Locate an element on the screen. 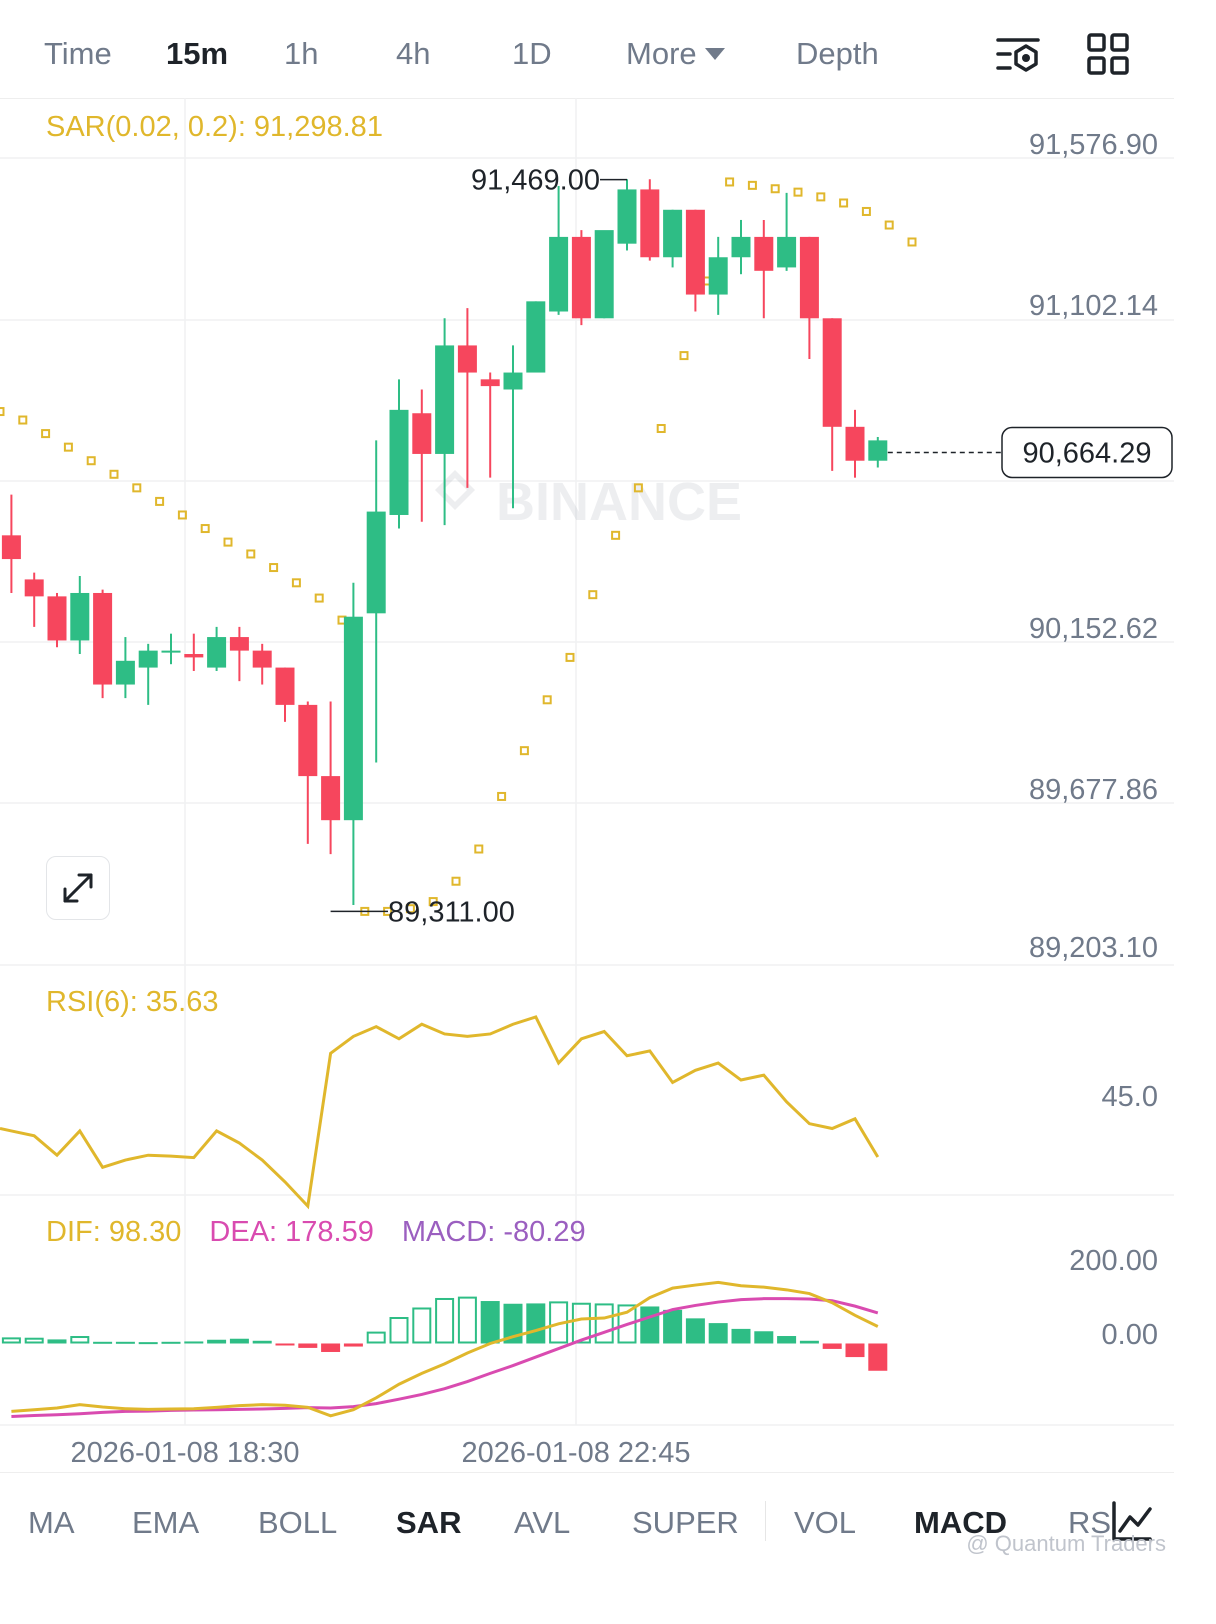  indicator-avl: AVL is located at coordinates (542, 1522).